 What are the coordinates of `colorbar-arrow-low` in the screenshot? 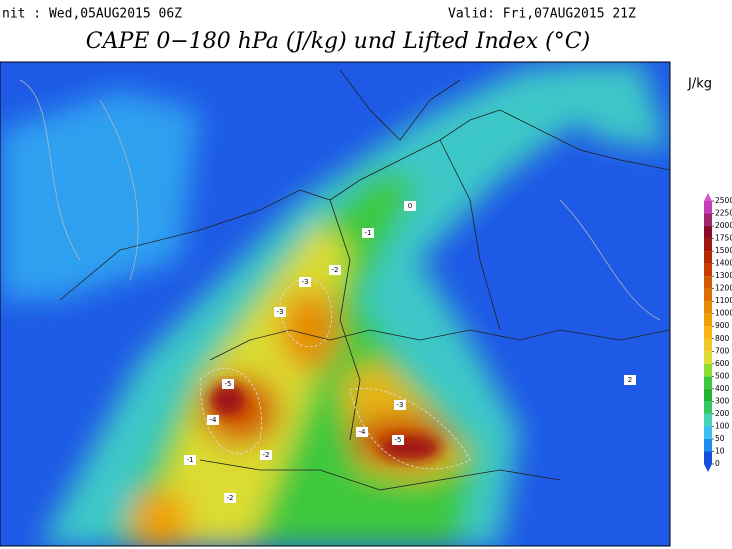 It's located at (708, 468).